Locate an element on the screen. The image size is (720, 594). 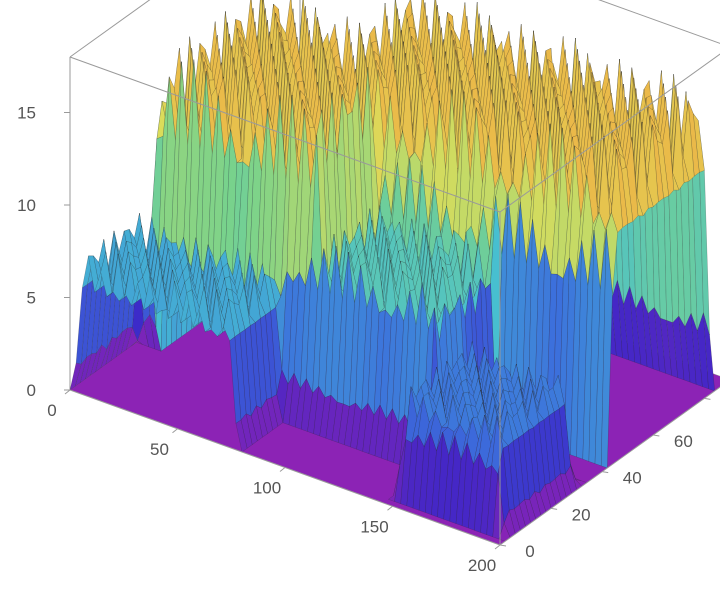
z-tick-label: 10 is located at coordinates (26, 205).